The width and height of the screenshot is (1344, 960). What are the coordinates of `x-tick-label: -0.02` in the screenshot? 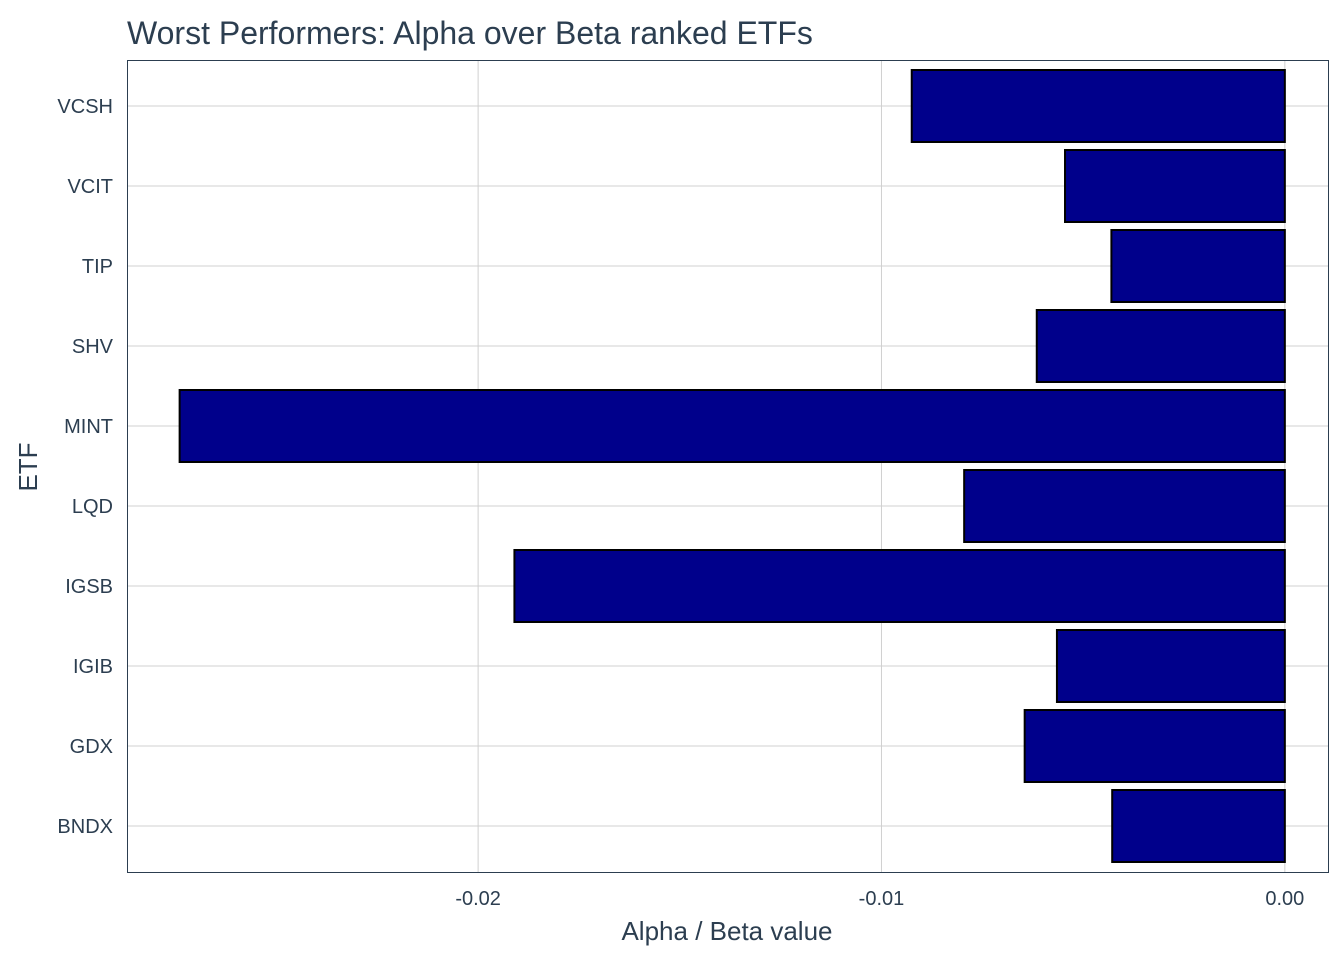 It's located at (478, 899).